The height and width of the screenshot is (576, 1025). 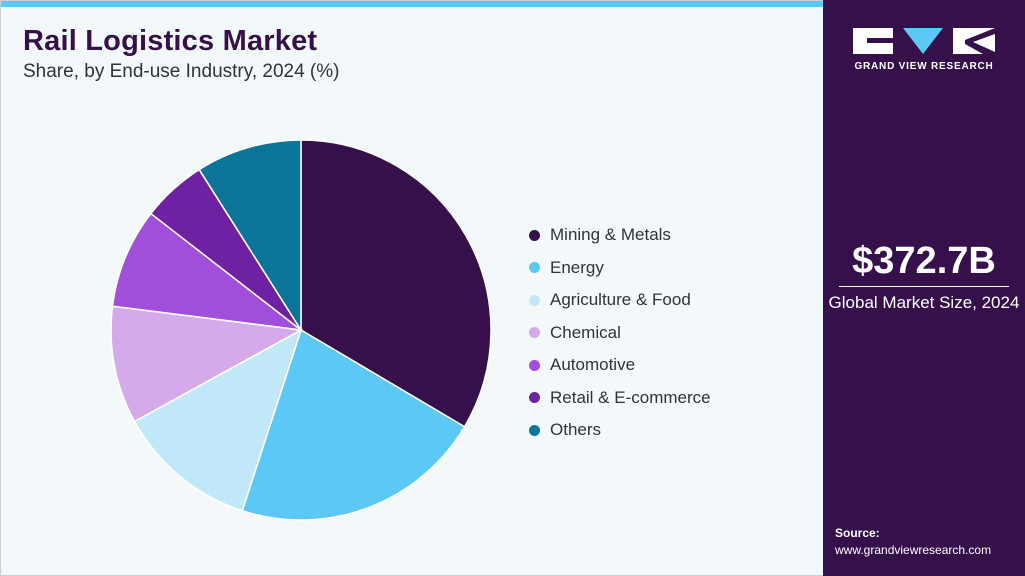 I want to click on legend-item-mining-metals: Mining & Metals, so click(x=620, y=235).